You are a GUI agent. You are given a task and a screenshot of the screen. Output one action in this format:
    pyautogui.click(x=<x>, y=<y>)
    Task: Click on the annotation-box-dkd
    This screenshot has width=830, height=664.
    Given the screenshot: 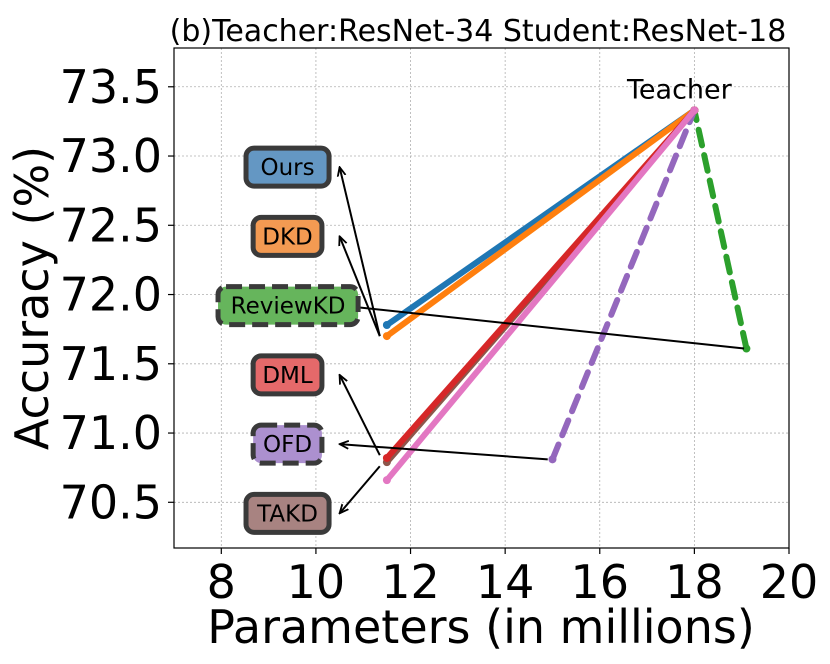 What is the action you would take?
    pyautogui.click(x=287, y=236)
    